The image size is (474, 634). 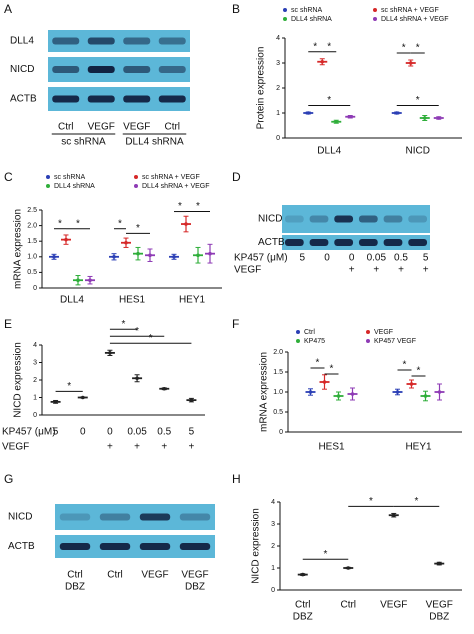 I want to click on legend-label: DLL4 shRNA, so click(x=311, y=19).